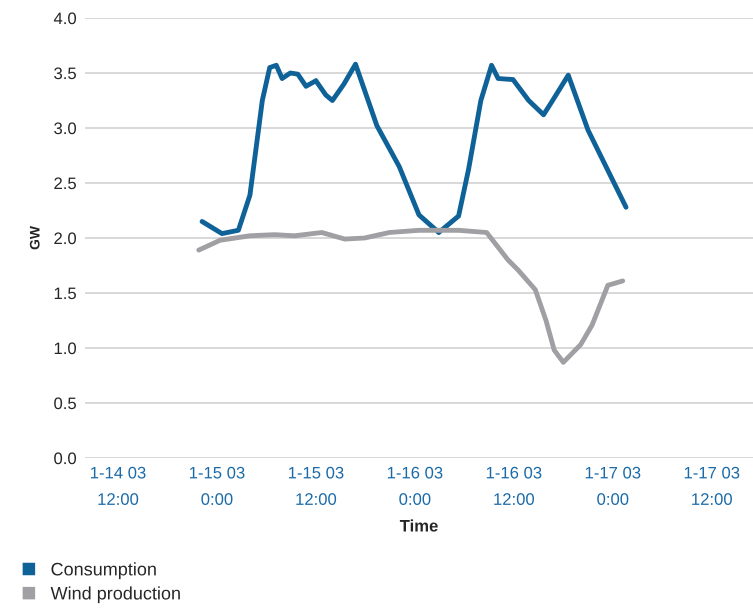 The width and height of the screenshot is (753, 614). I want to click on y-tick-label: 1.0, so click(65, 348).